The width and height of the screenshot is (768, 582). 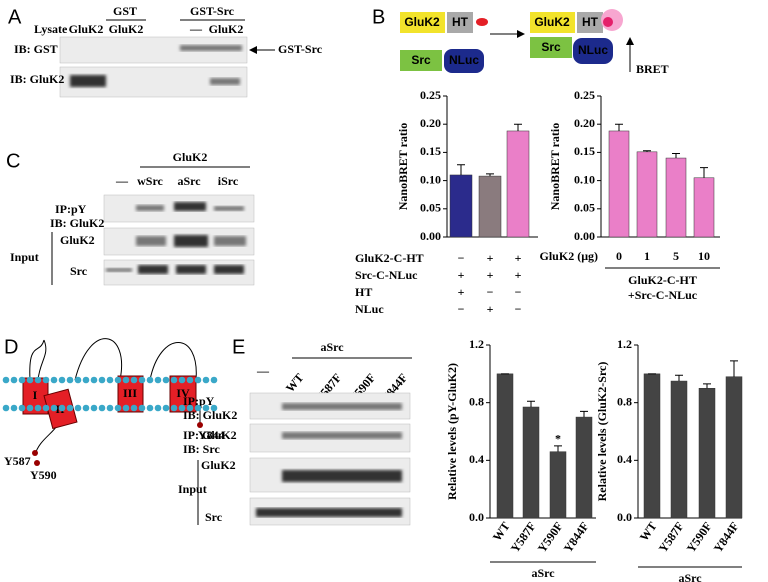 I want to click on row-label: IB: GluK2, so click(x=210, y=415).